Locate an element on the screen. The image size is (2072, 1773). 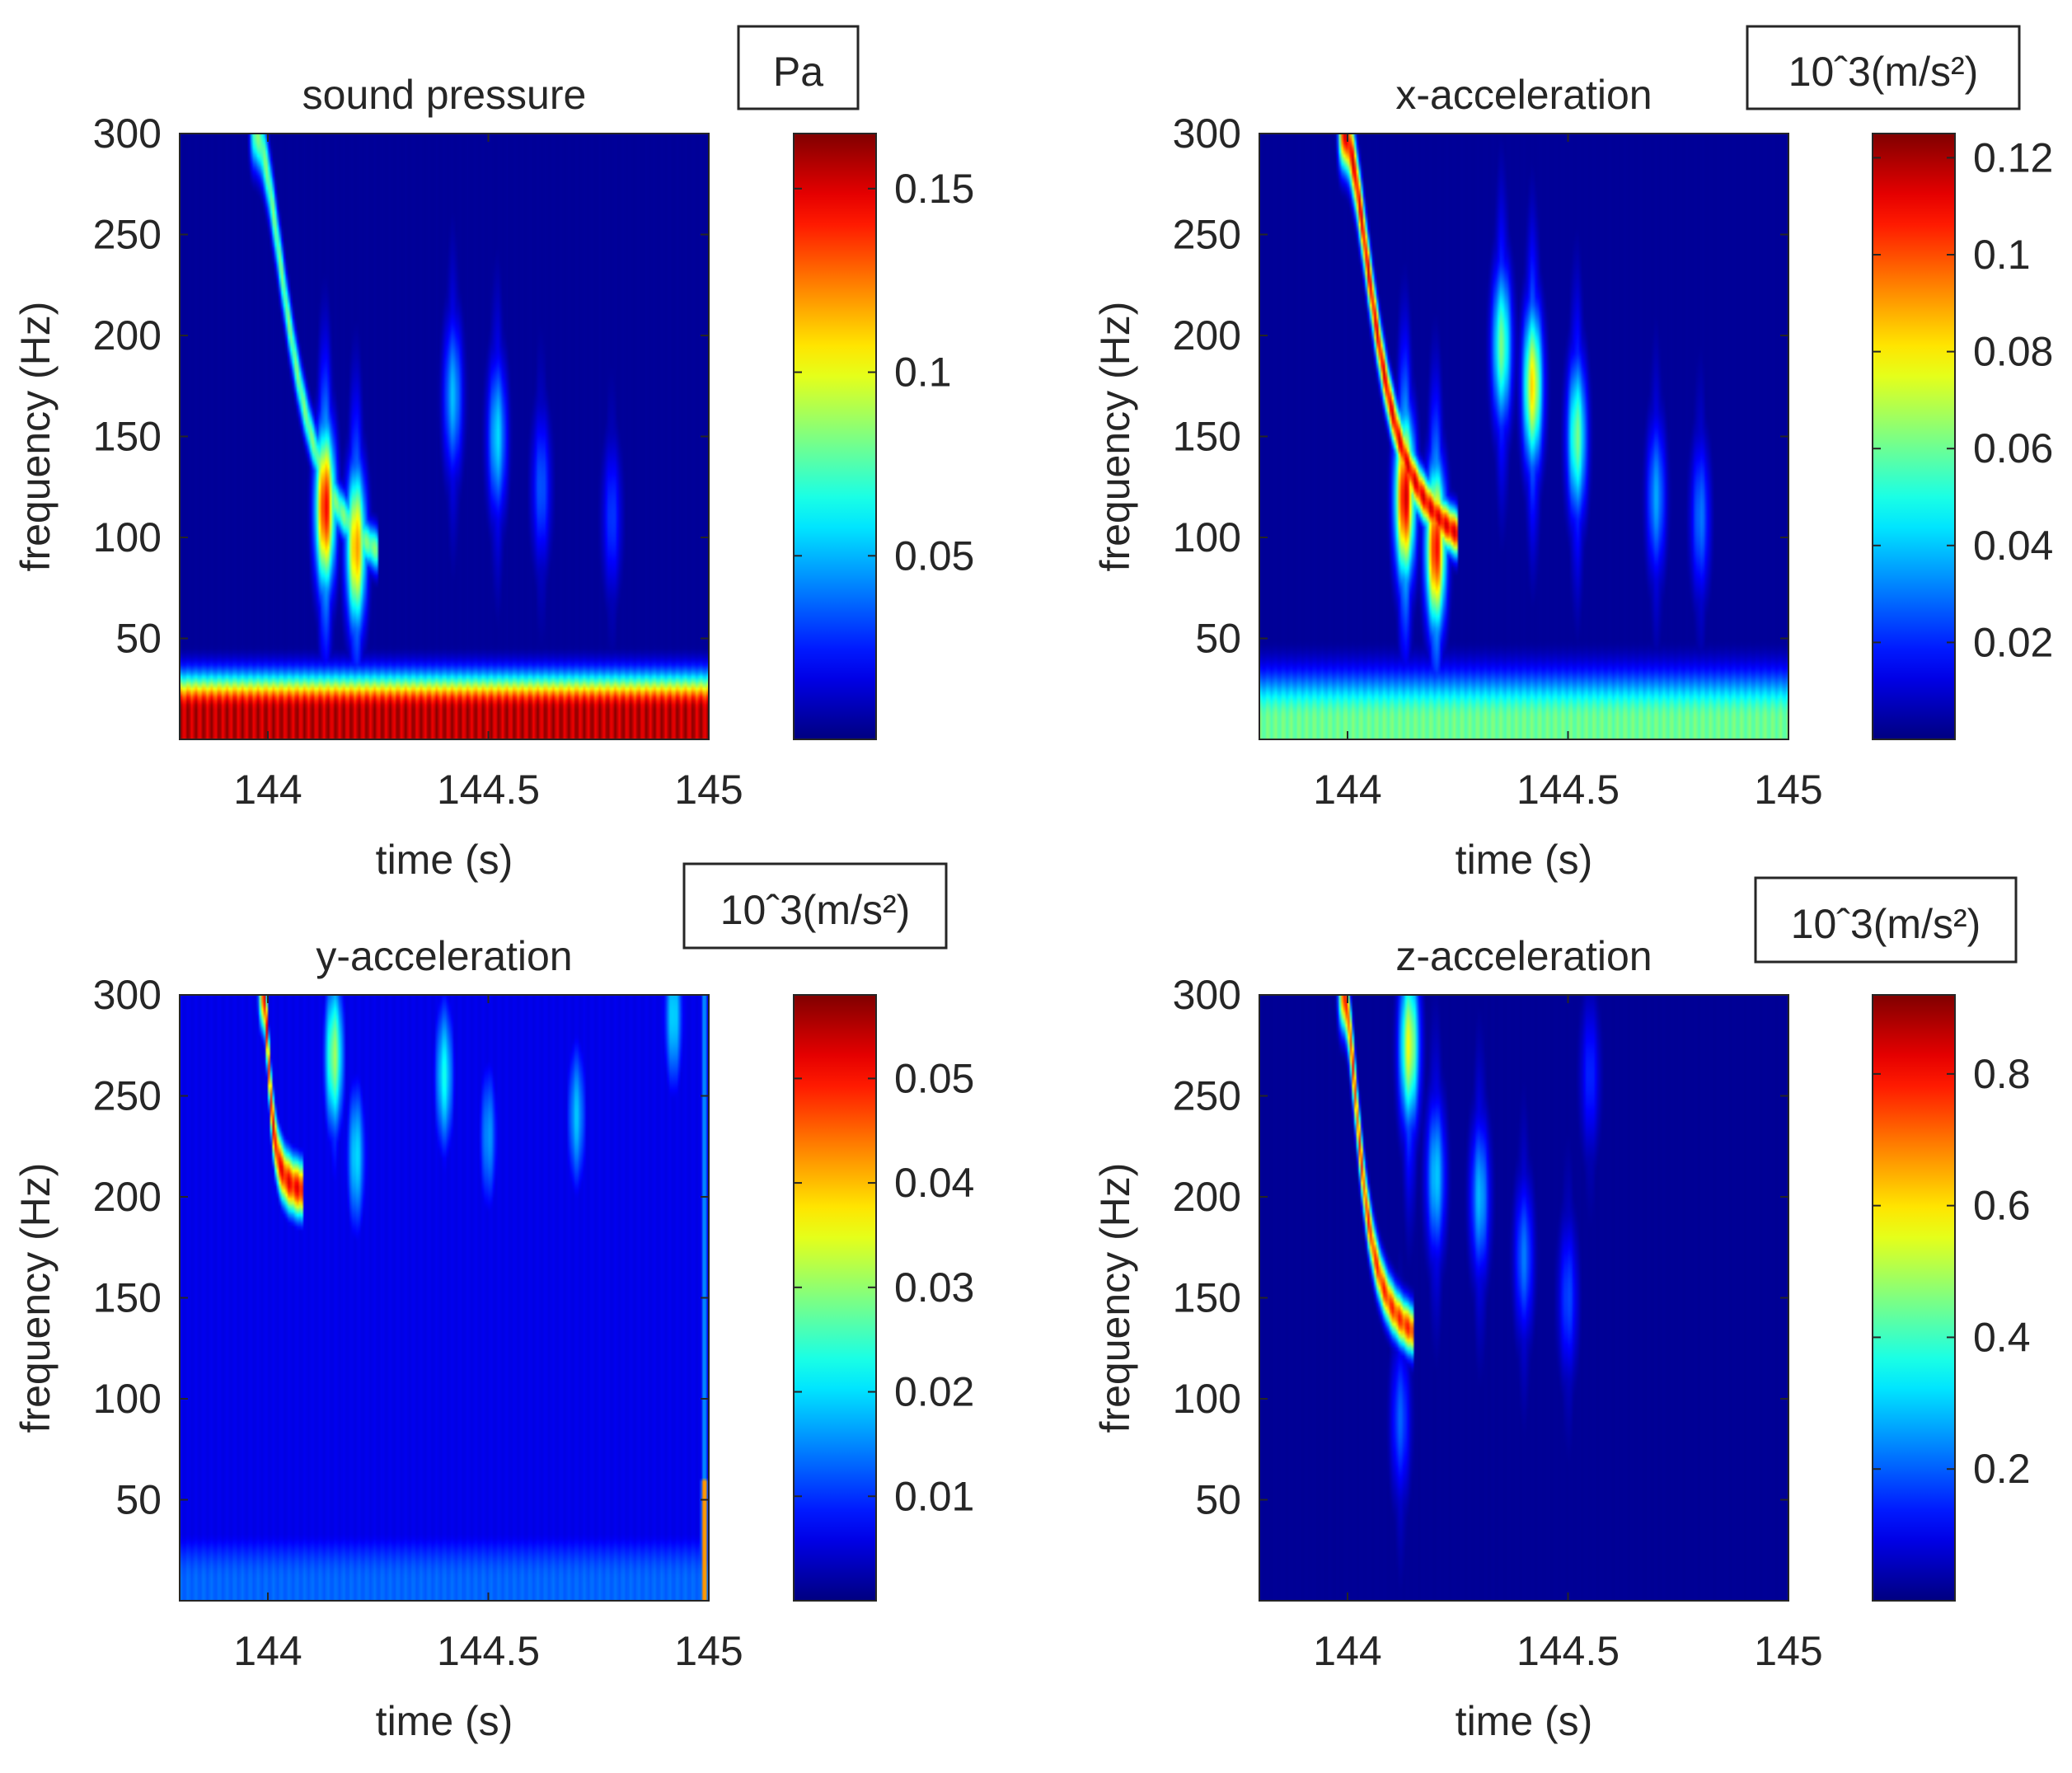
colorbar-tick-label: 0.03 is located at coordinates (934, 1287).